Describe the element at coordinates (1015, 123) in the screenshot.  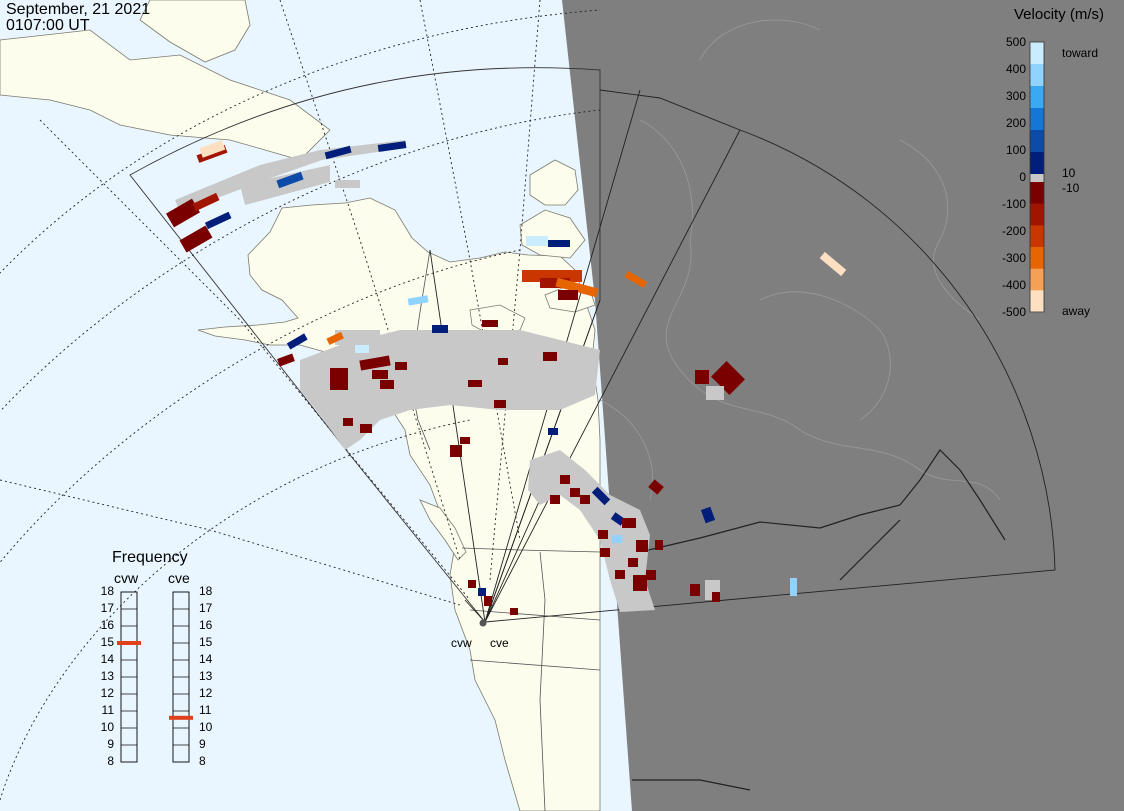
I see `velocity-tick-label: 200` at that location.